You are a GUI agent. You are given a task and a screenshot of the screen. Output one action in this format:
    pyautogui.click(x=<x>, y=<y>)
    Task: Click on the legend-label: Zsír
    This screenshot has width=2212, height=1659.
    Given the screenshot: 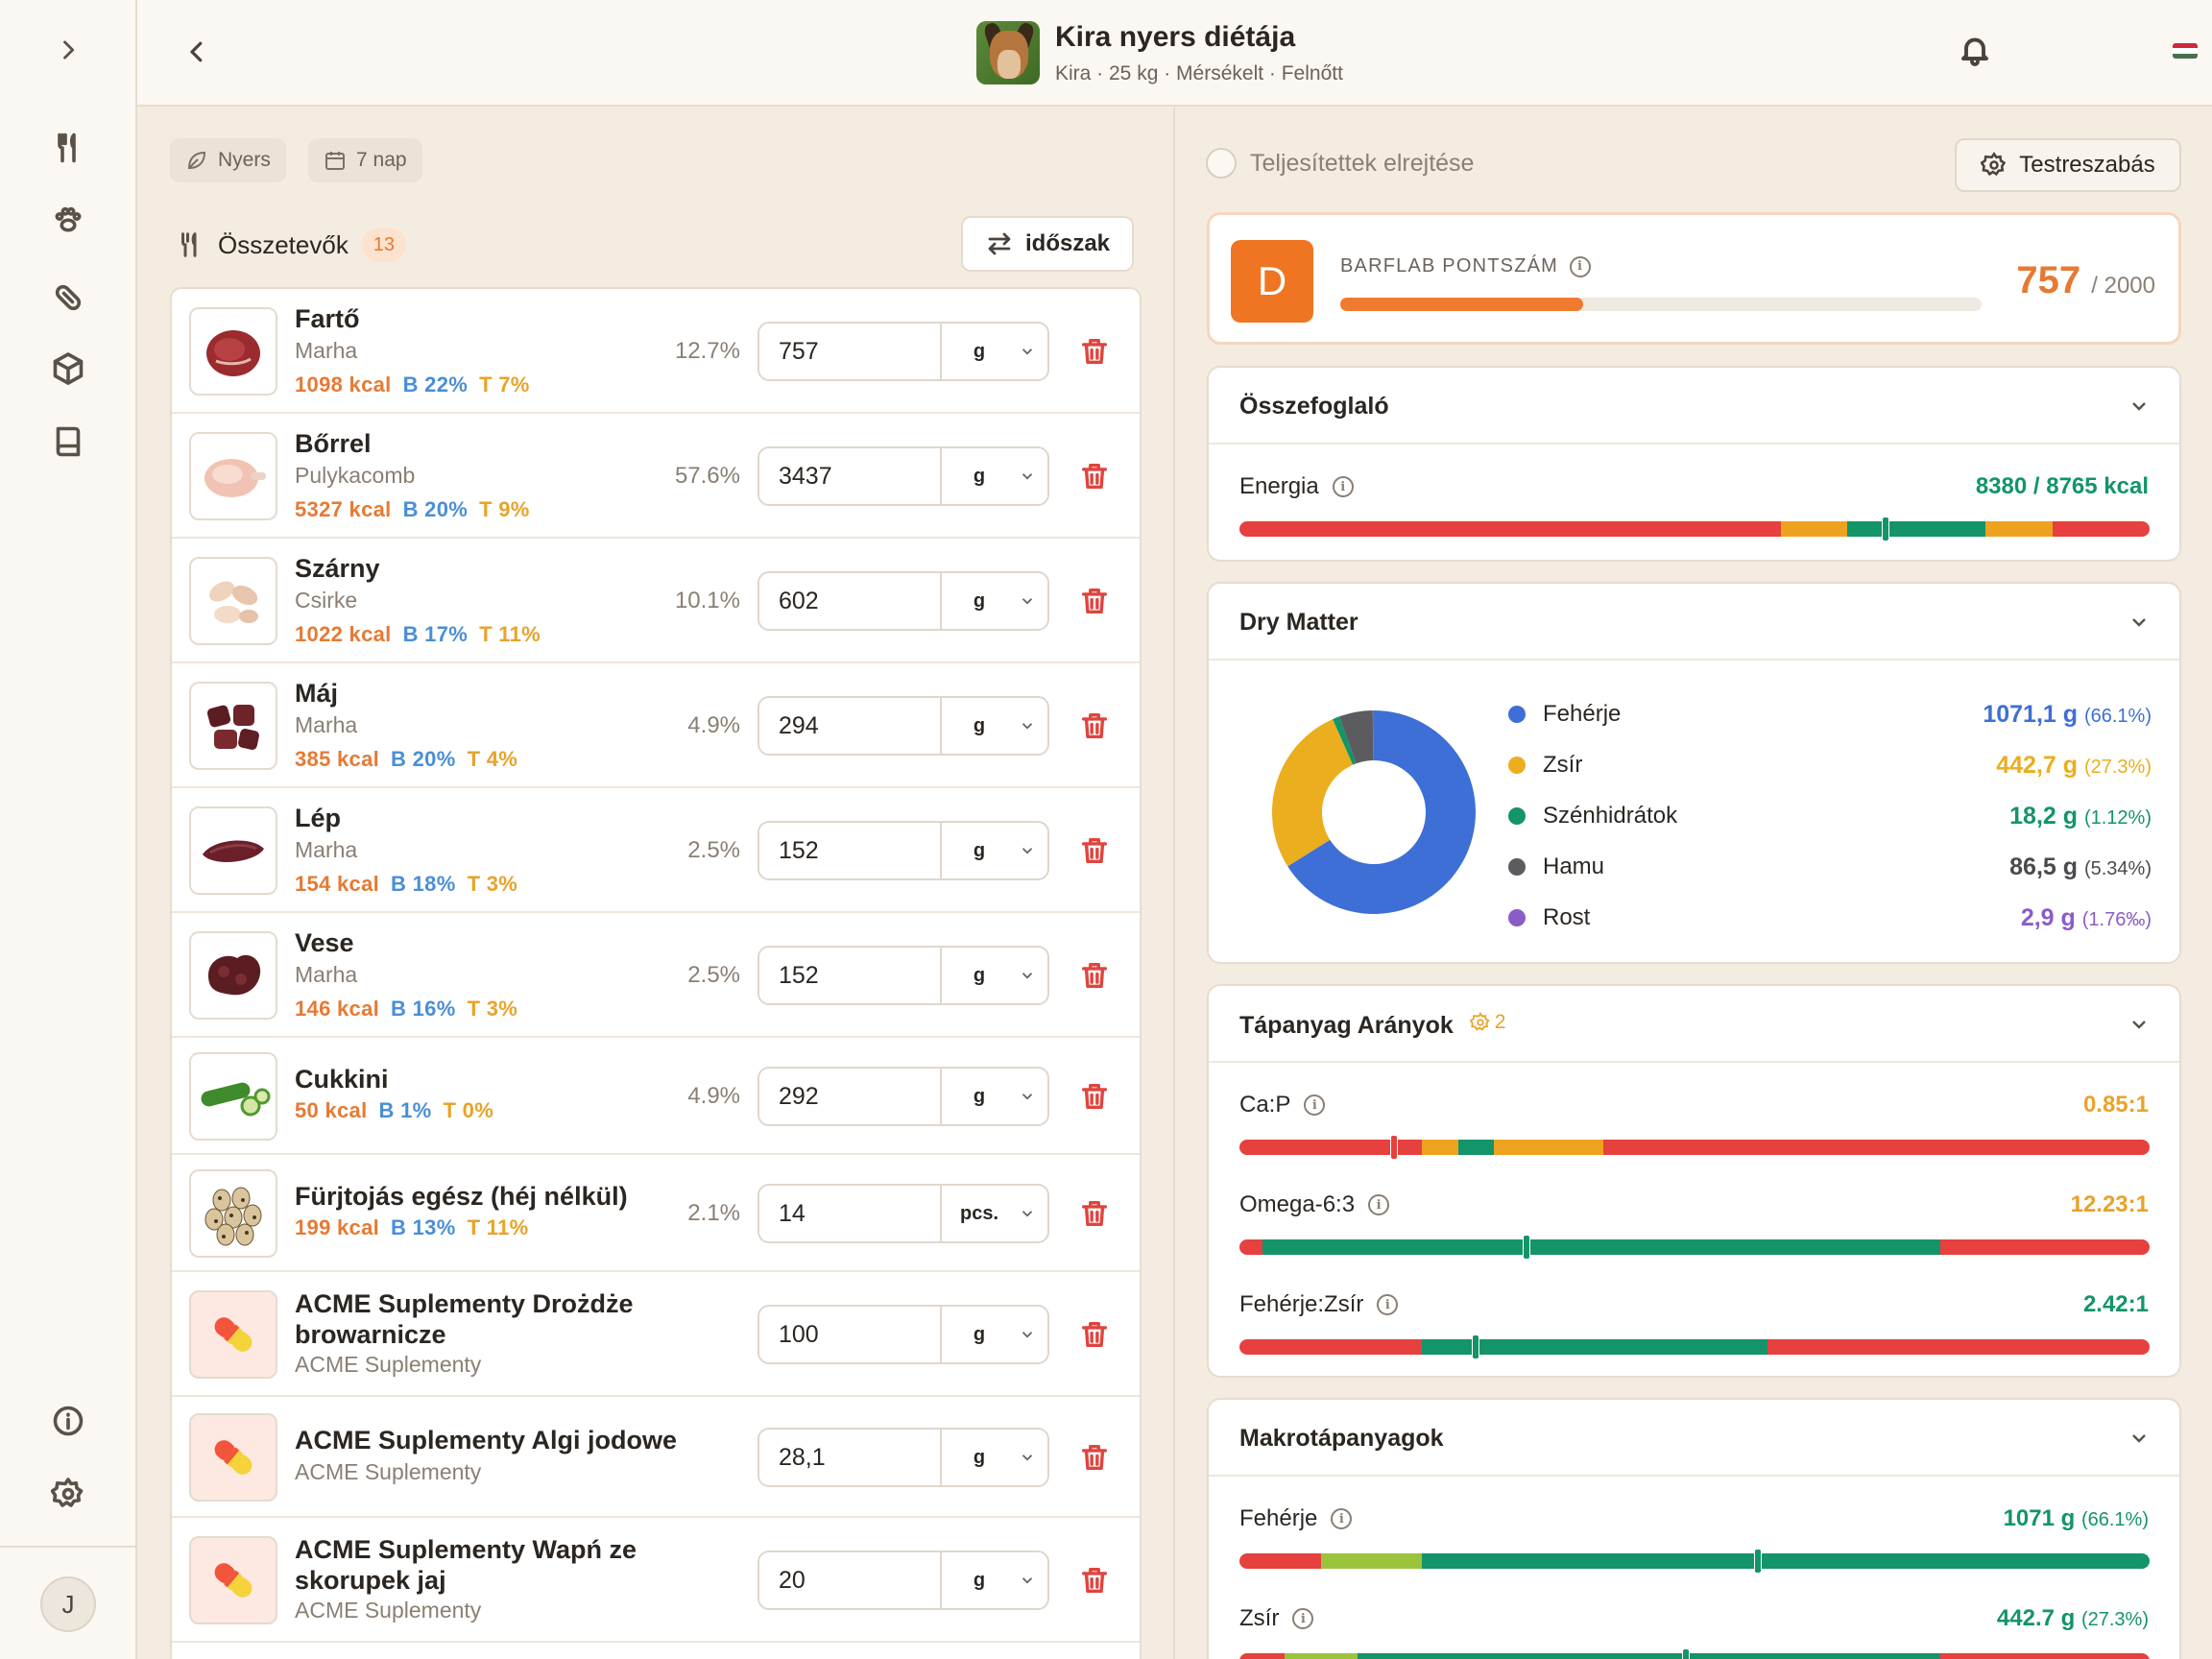 What is the action you would take?
    pyautogui.click(x=1563, y=765)
    